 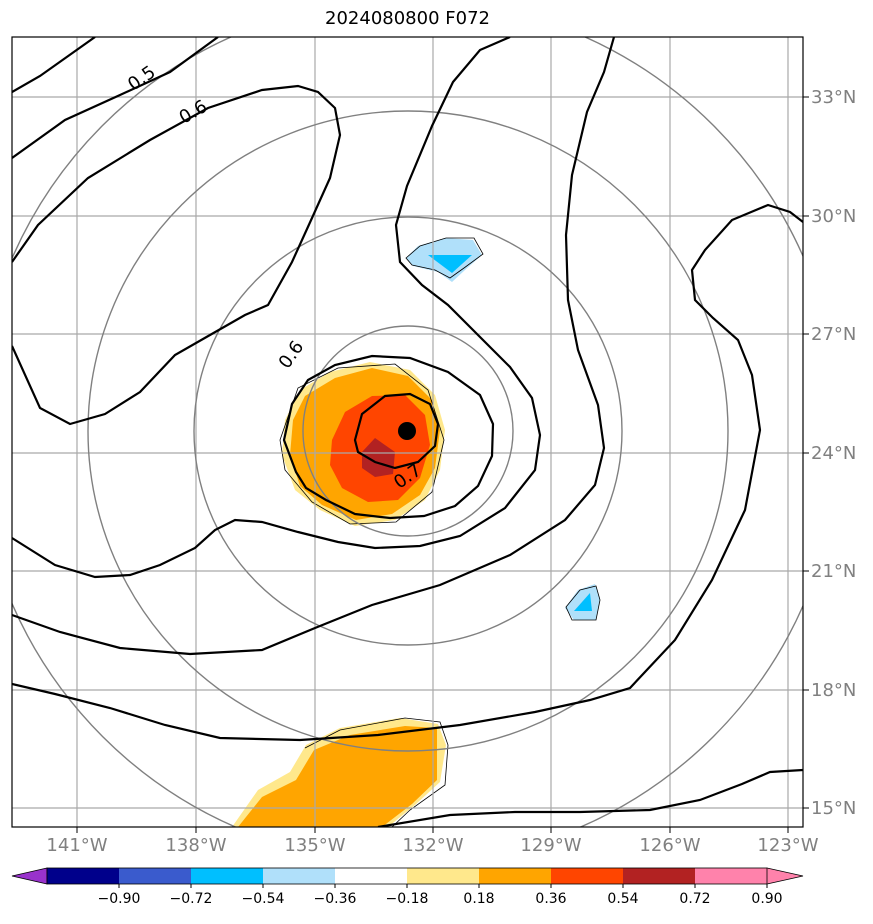 I want to click on colorbar-tick-label: −0.72, so click(x=191, y=899).